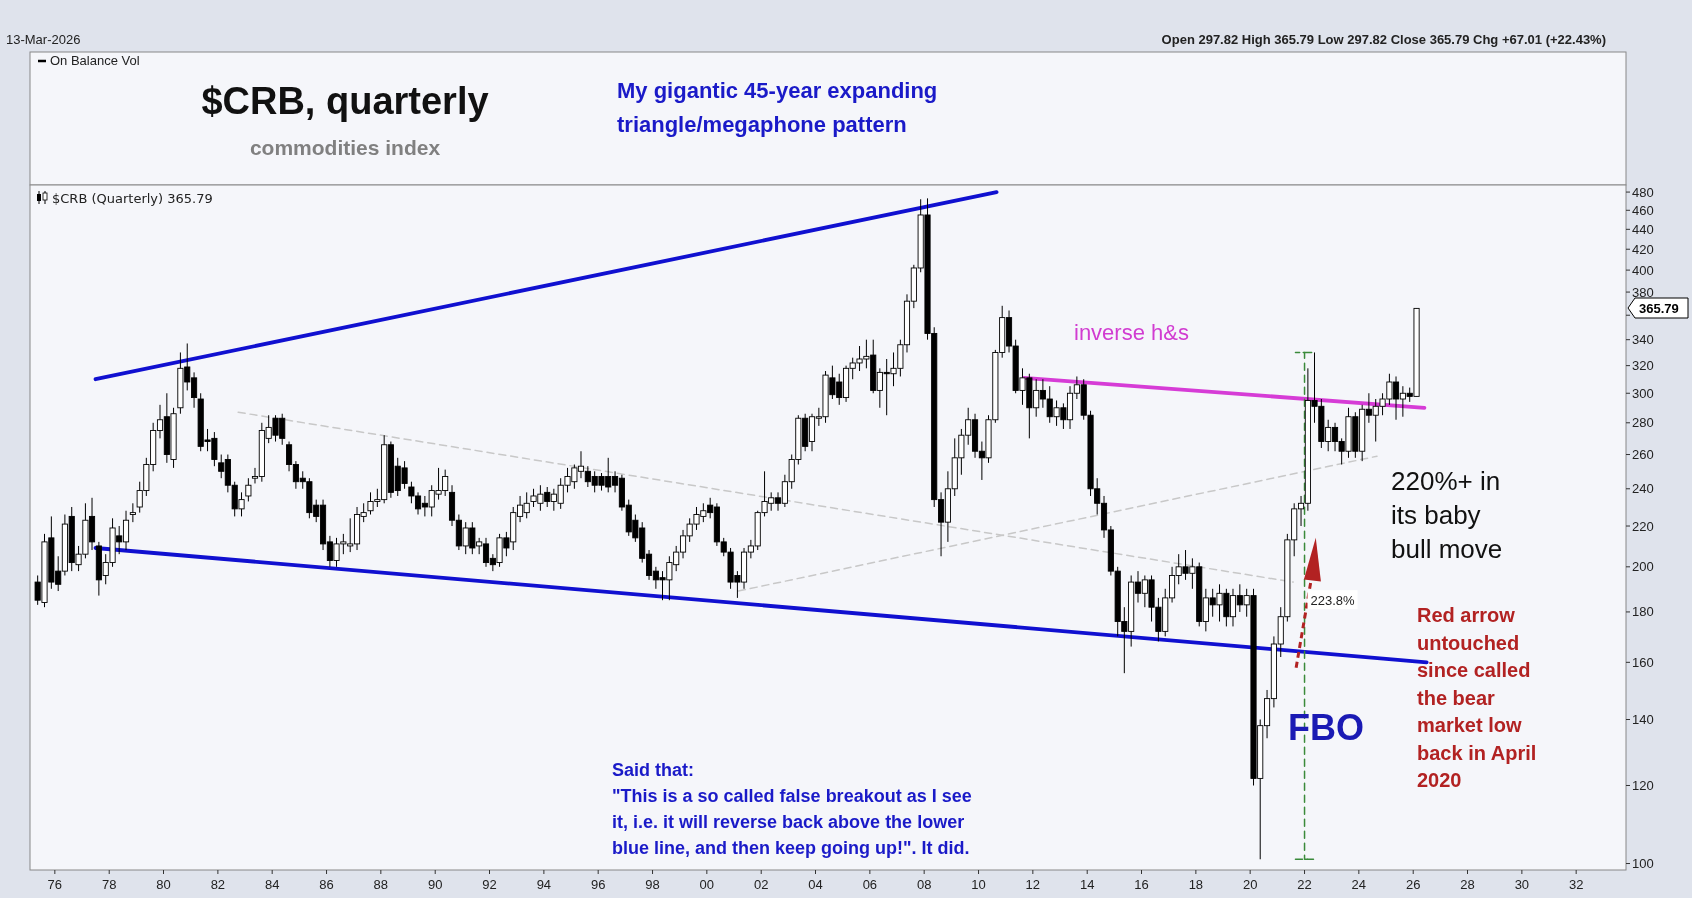 This screenshot has height=898, width=1692. Describe the element at coordinates (1659, 308) in the screenshot. I see `text: 365.79` at that location.